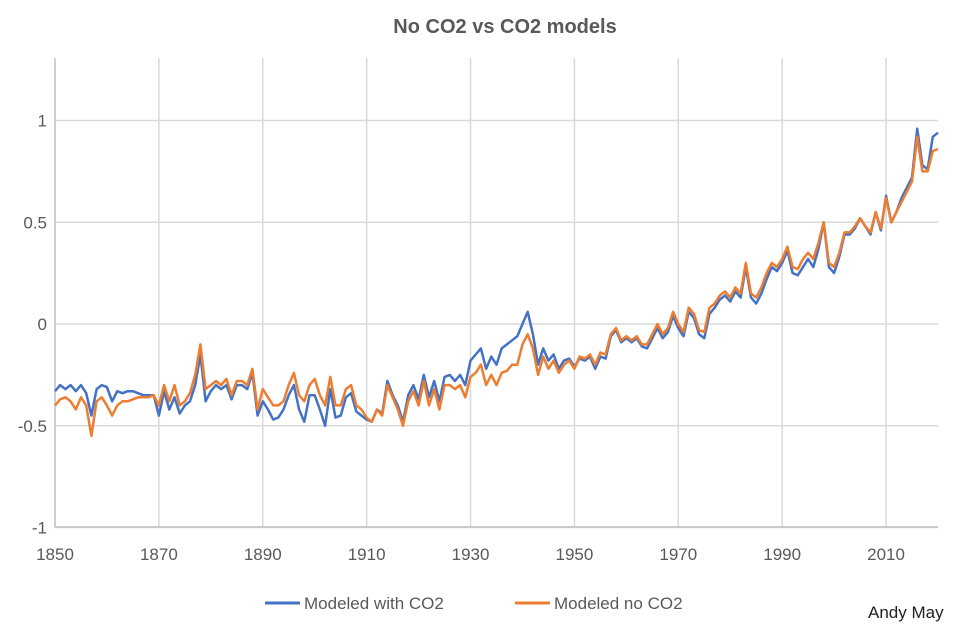 This screenshot has height=637, width=964. What do you see at coordinates (504, 27) in the screenshot?
I see `chart-title: No CO2 vs CO2 models` at bounding box center [504, 27].